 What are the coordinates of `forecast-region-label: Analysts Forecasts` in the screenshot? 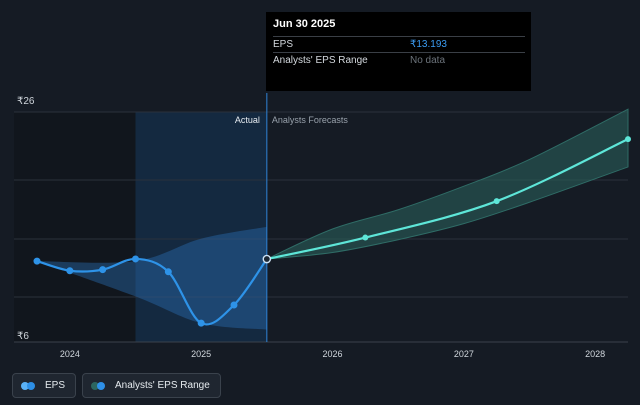 It's located at (310, 120).